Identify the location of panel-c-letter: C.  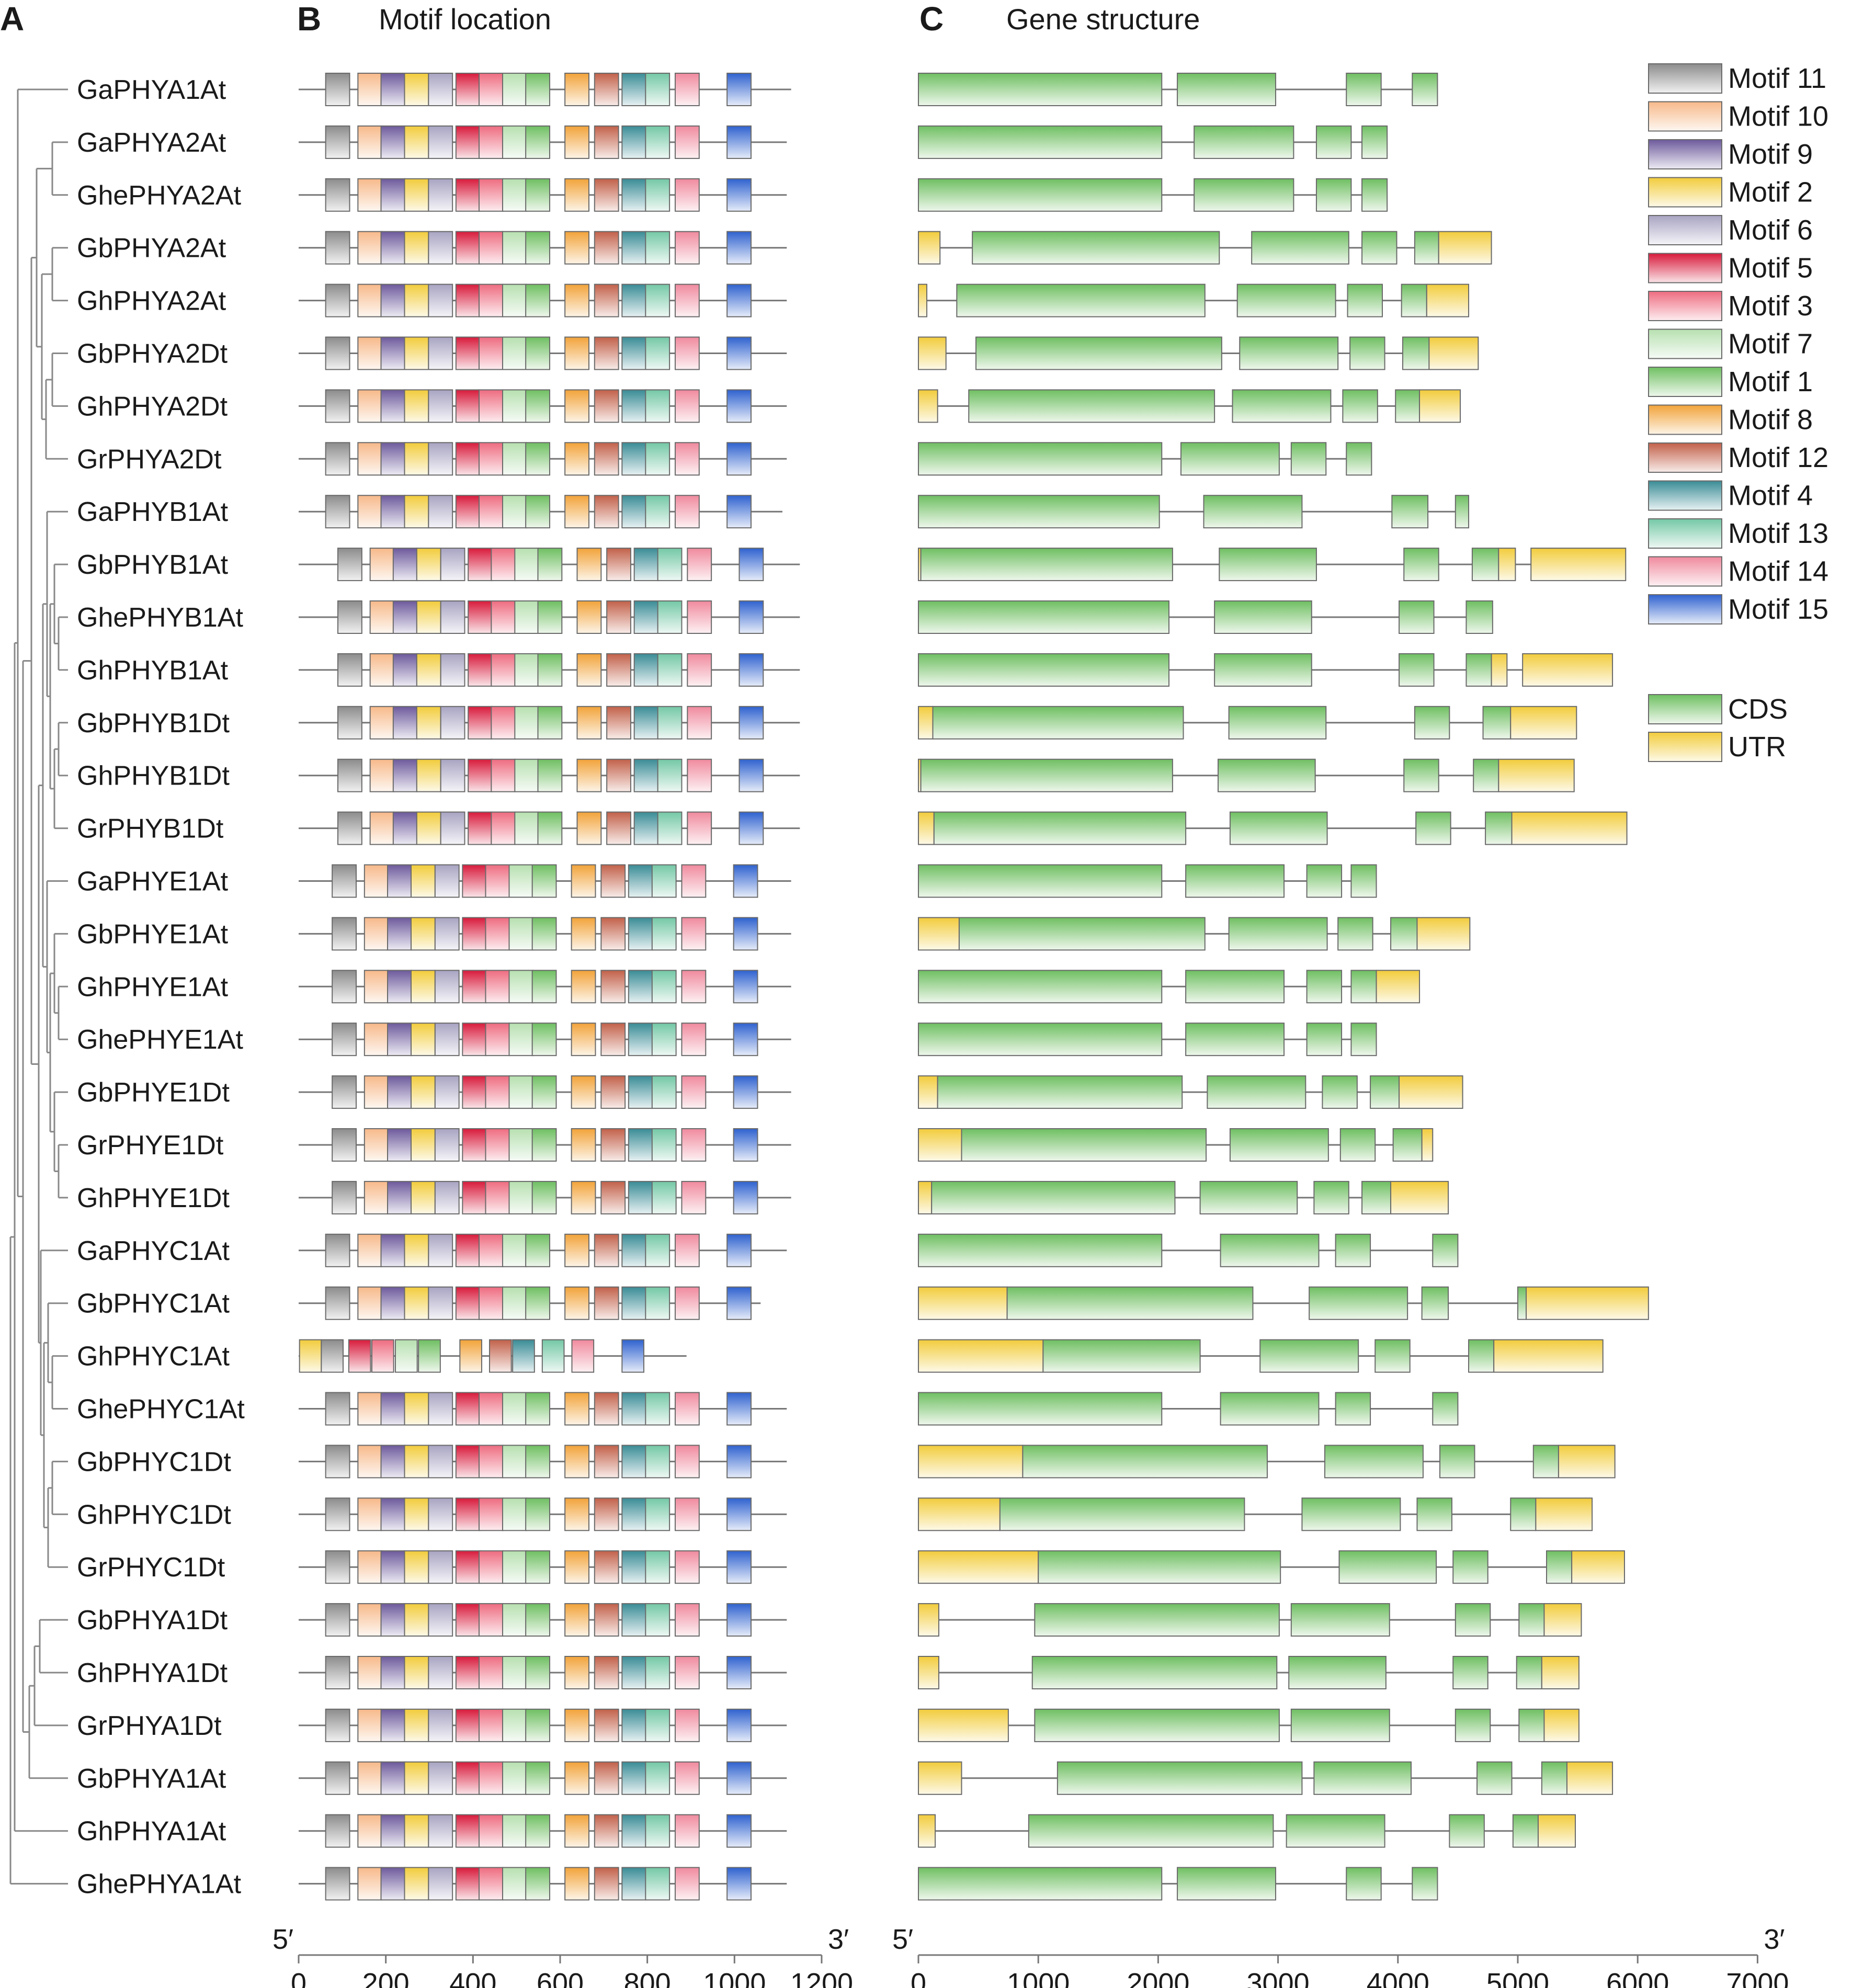
(931, 19).